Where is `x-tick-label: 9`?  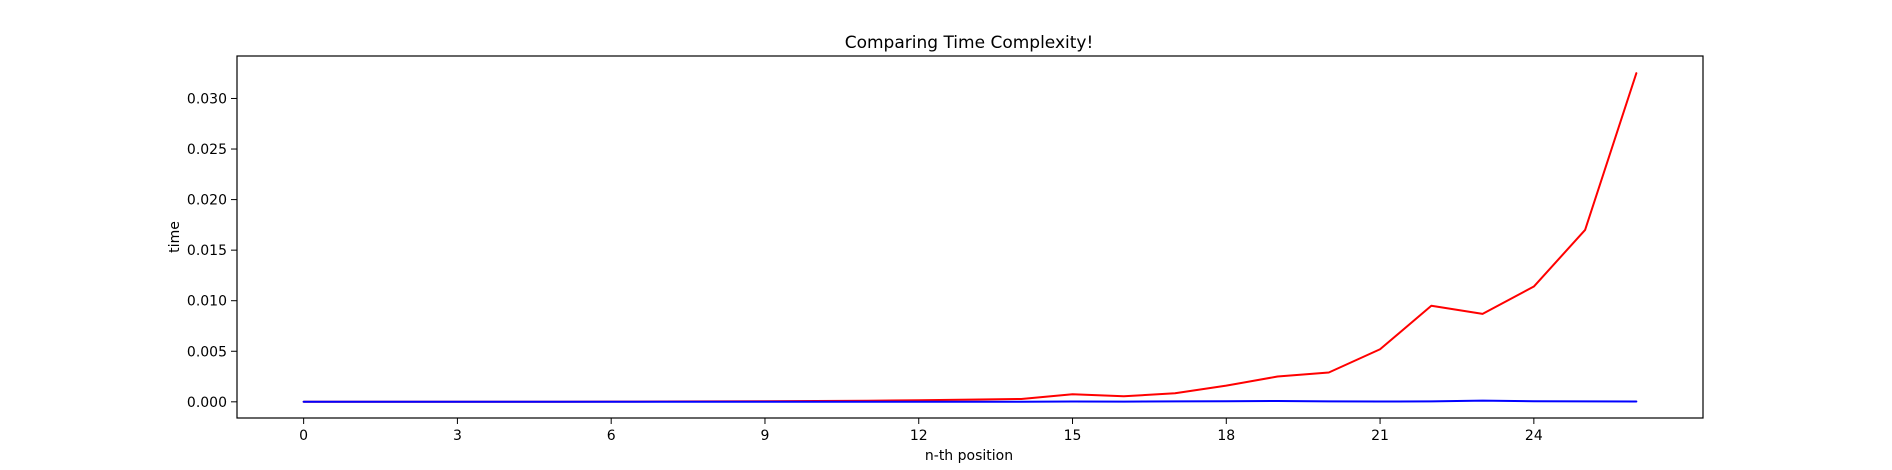
x-tick-label: 9 is located at coordinates (765, 436).